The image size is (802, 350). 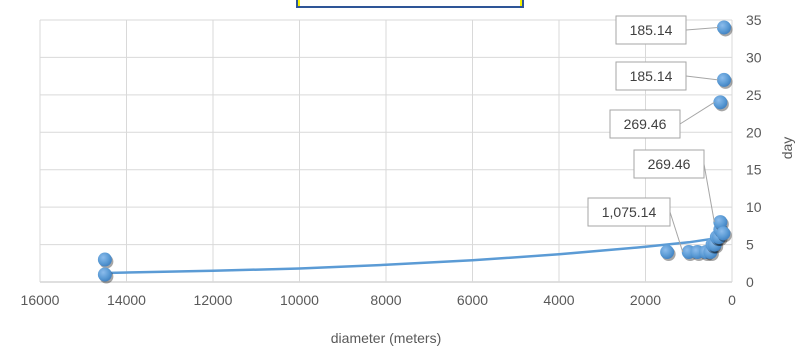 What do you see at coordinates (754, 207) in the screenshot?
I see `y-tick-label: 10` at bounding box center [754, 207].